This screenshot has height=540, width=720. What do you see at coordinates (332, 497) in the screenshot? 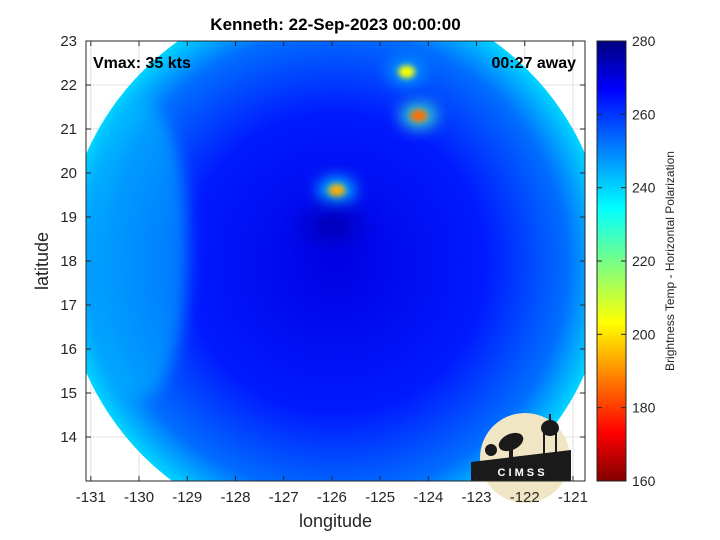
I see `x-tick-label: -126` at bounding box center [332, 497].